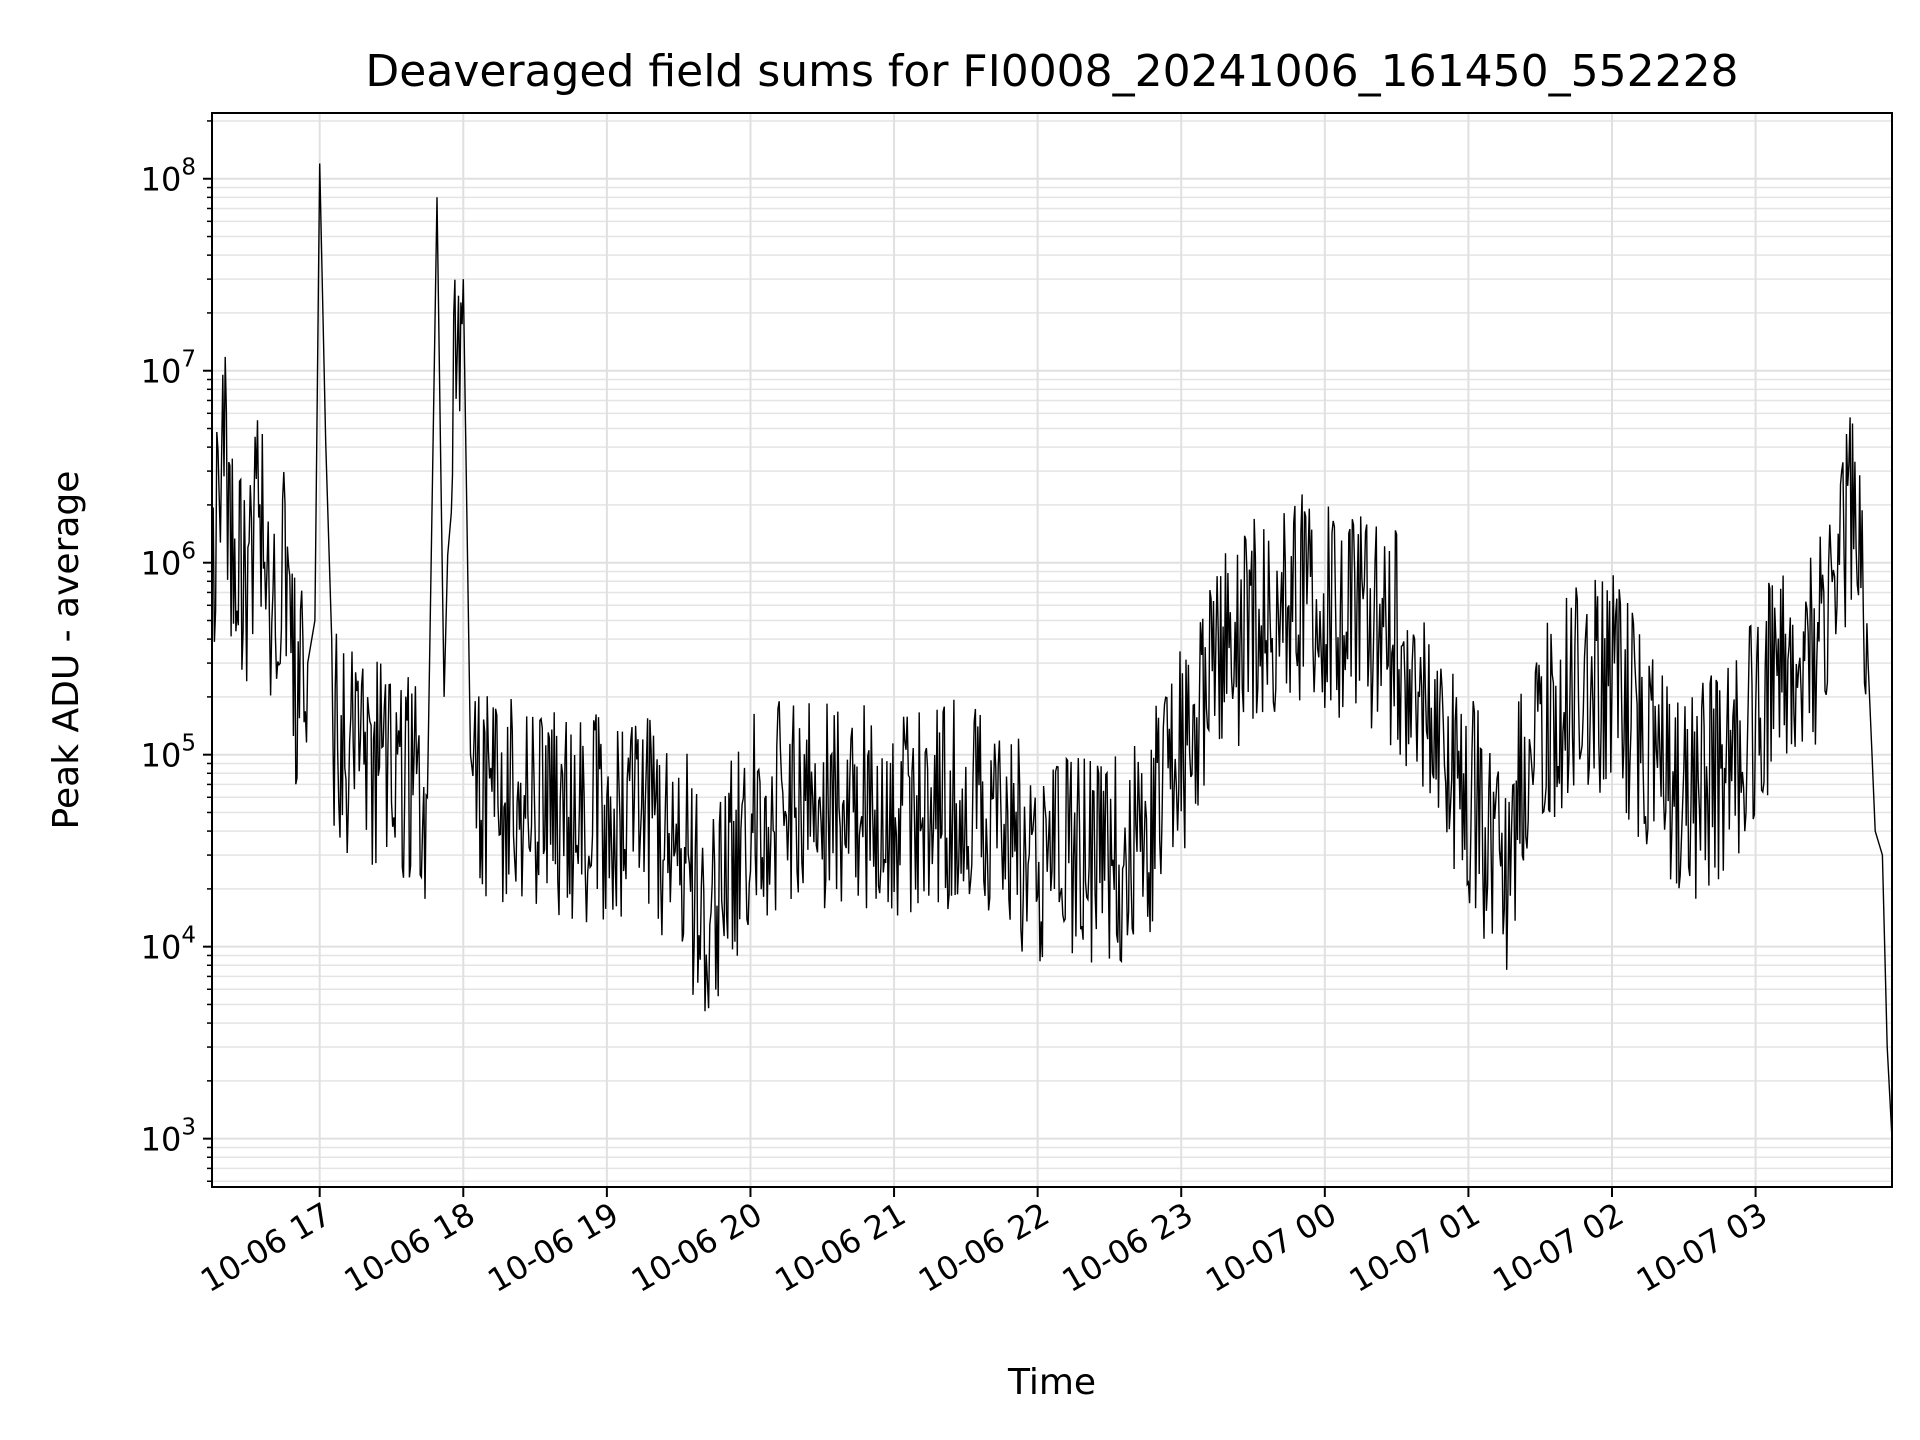 The height and width of the screenshot is (1440, 1920). I want to click on x-tick-label: 10-07 01, so click(1415, 1247).